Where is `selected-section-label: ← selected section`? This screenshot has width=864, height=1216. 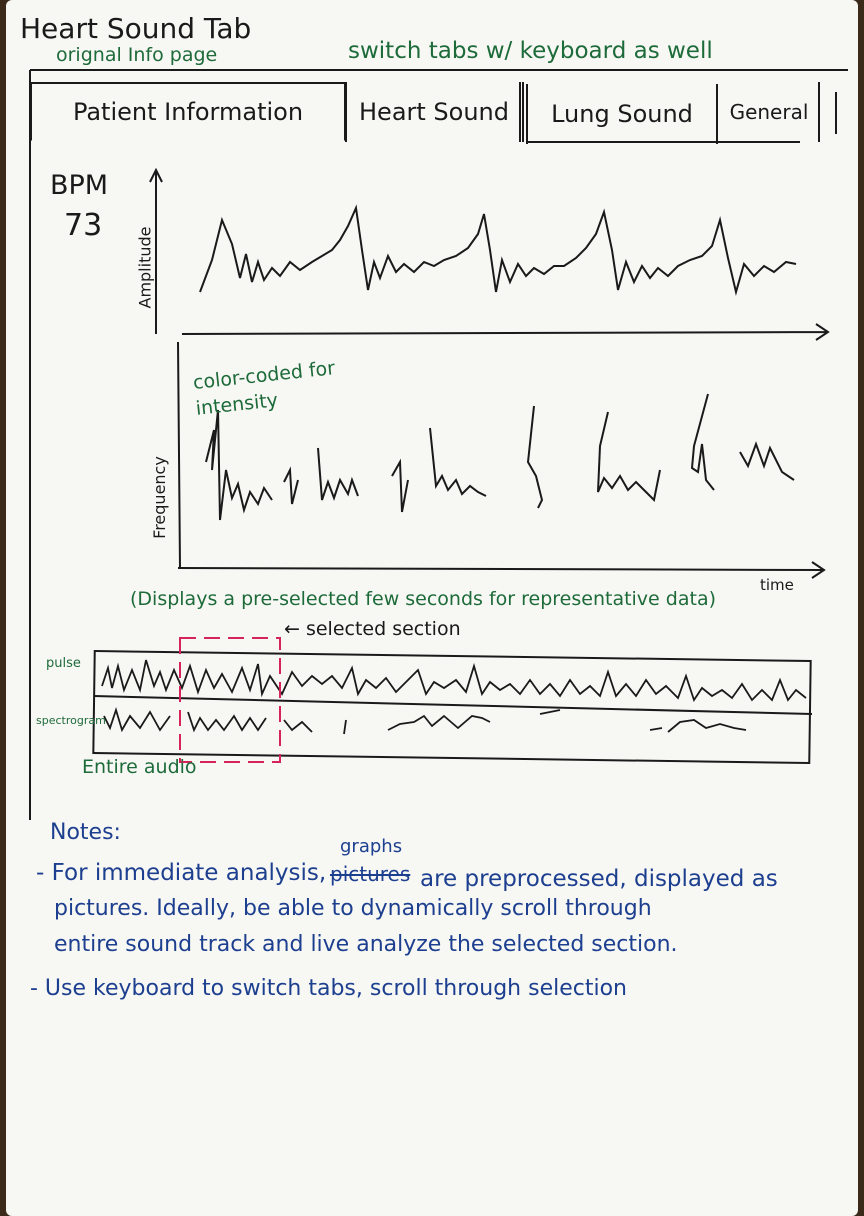
selected-section-label: ← selected section is located at coordinates (372, 629).